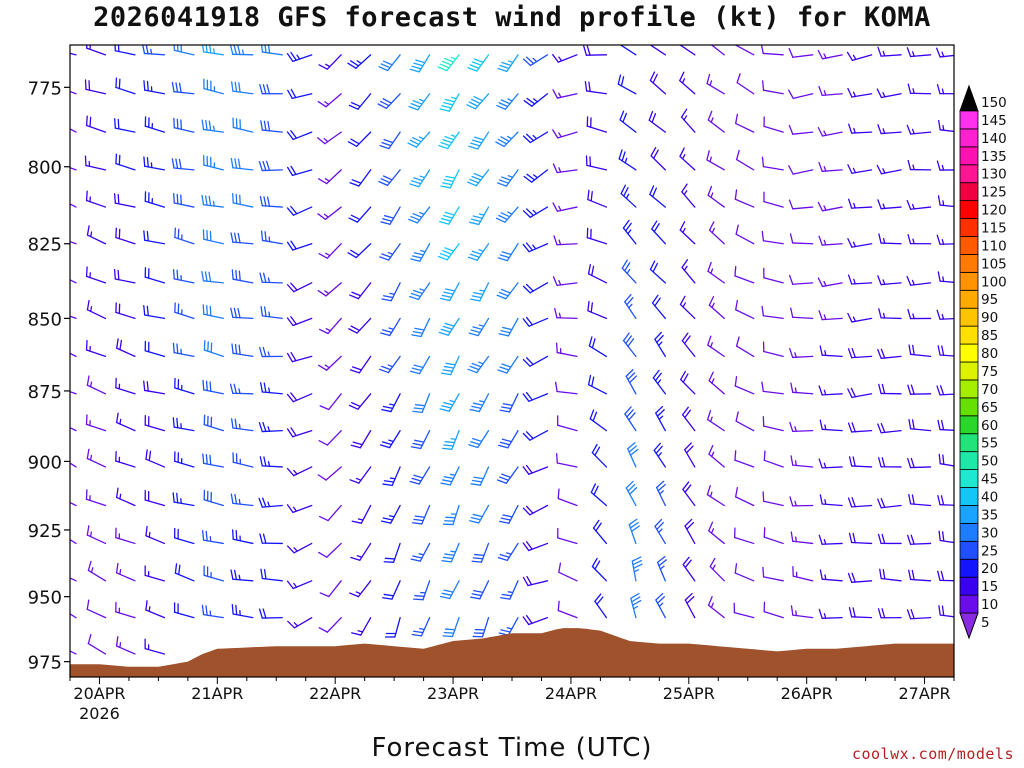  I want to click on site-attribution: coolwx.com/models, so click(932, 754).